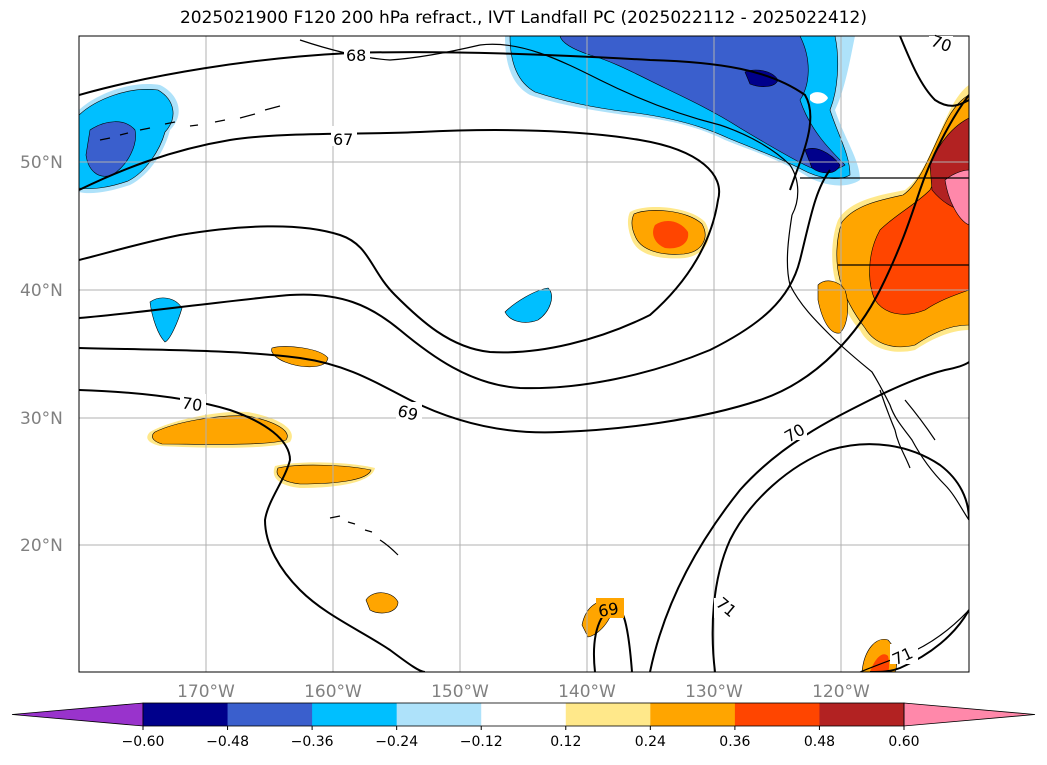 The width and height of the screenshot is (1047, 765). I want to click on lat-label-50n: 50°N, so click(41, 163).